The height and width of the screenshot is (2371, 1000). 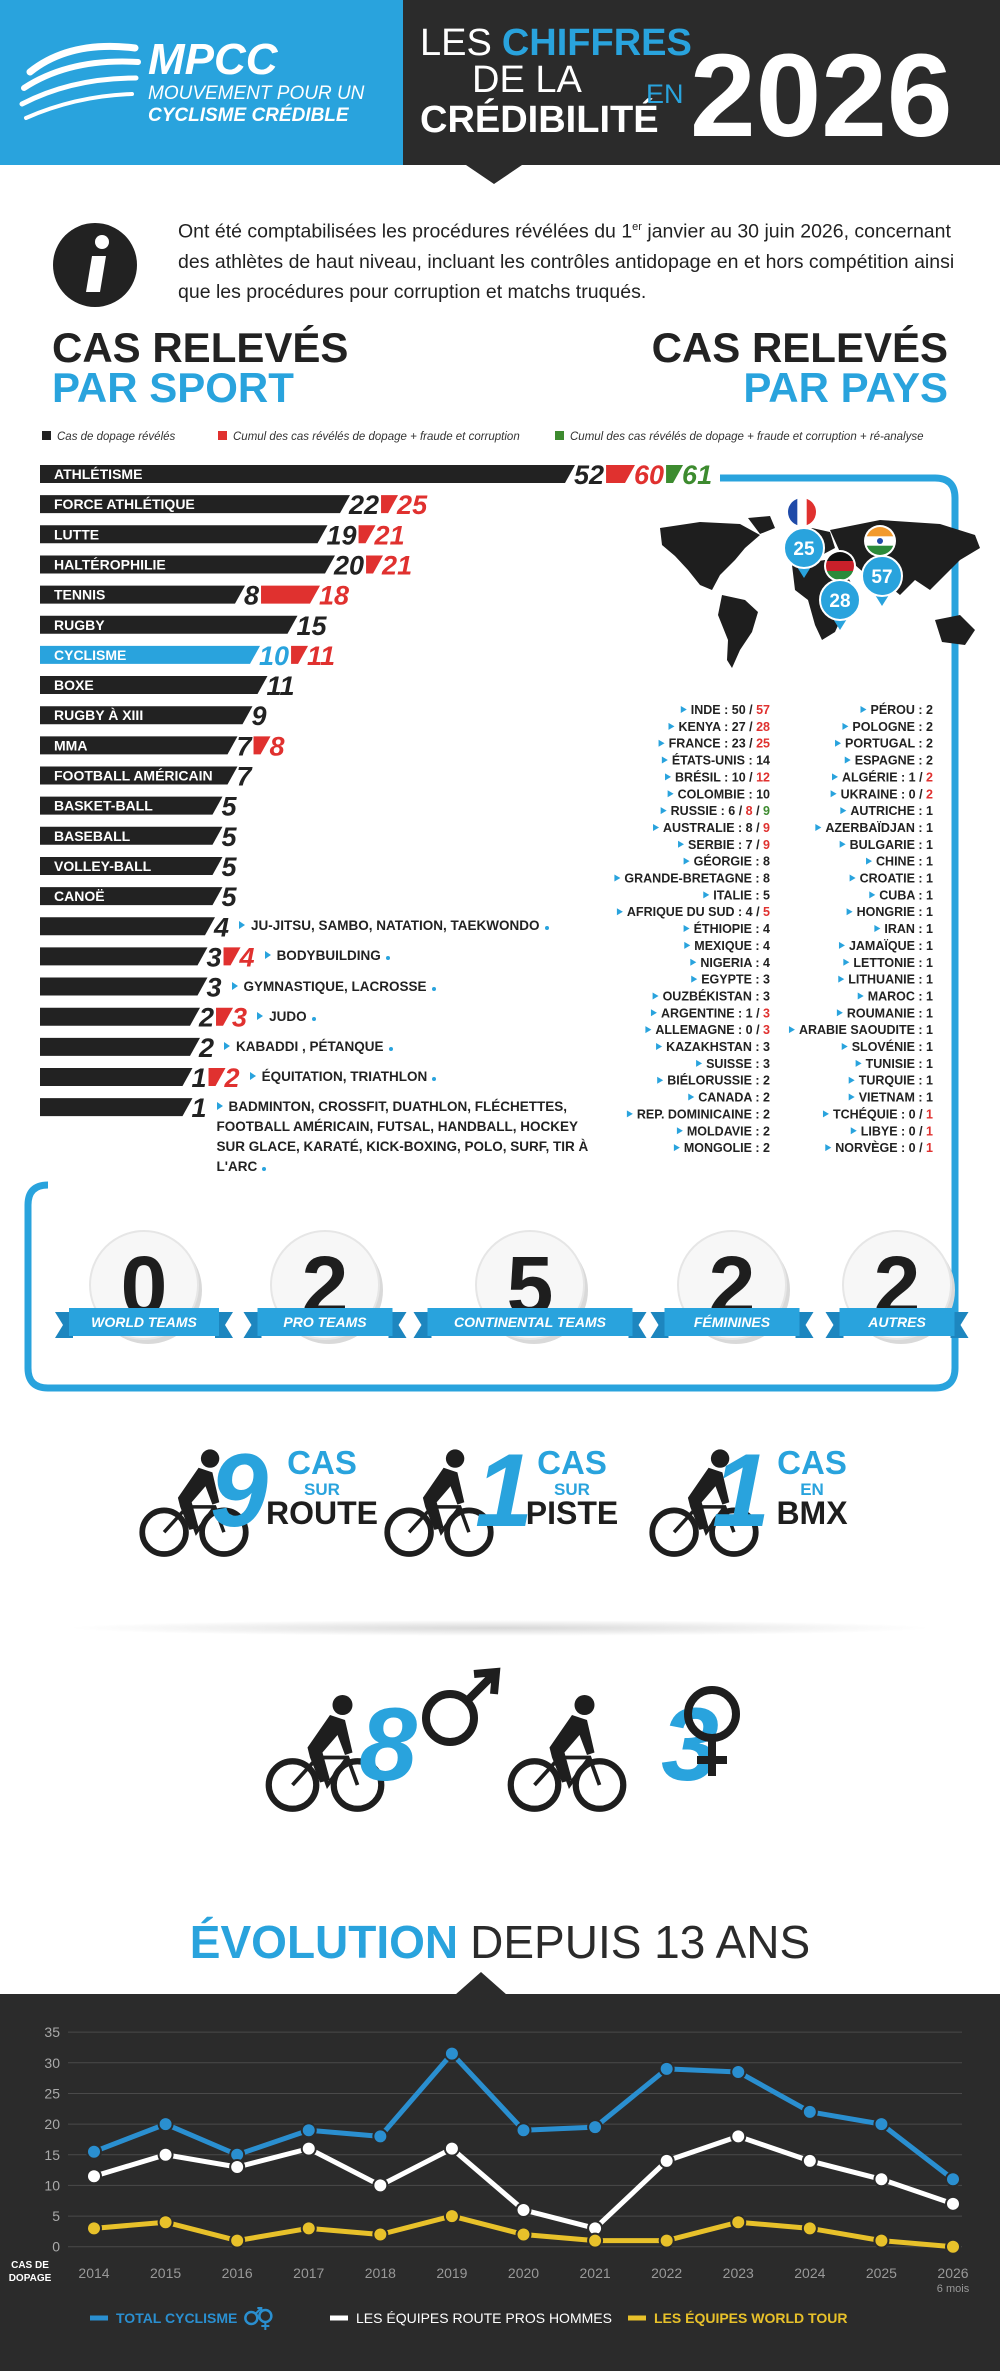 What do you see at coordinates (716, 995) in the screenshot?
I see `country-entry: OUZBÉKISTAN : 3` at bounding box center [716, 995].